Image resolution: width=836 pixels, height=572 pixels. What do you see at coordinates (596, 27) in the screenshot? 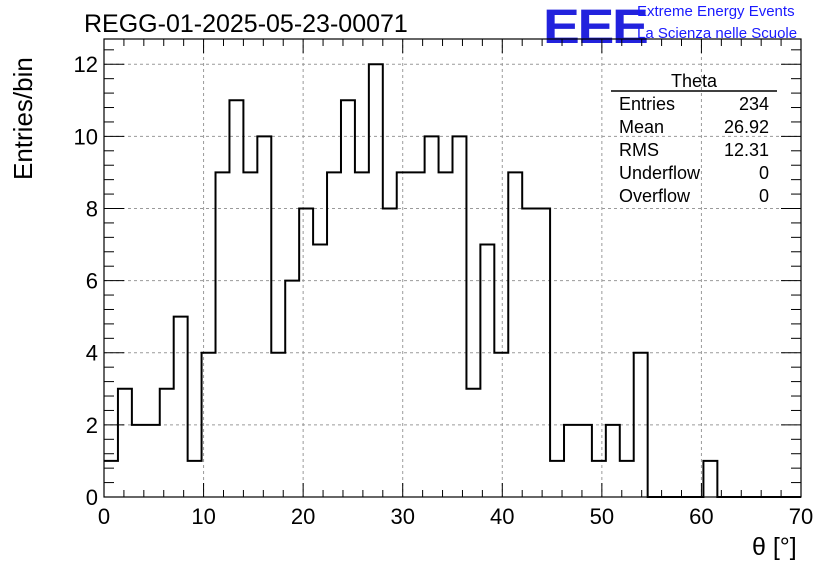
I see `eee-logo: EEE` at bounding box center [596, 27].